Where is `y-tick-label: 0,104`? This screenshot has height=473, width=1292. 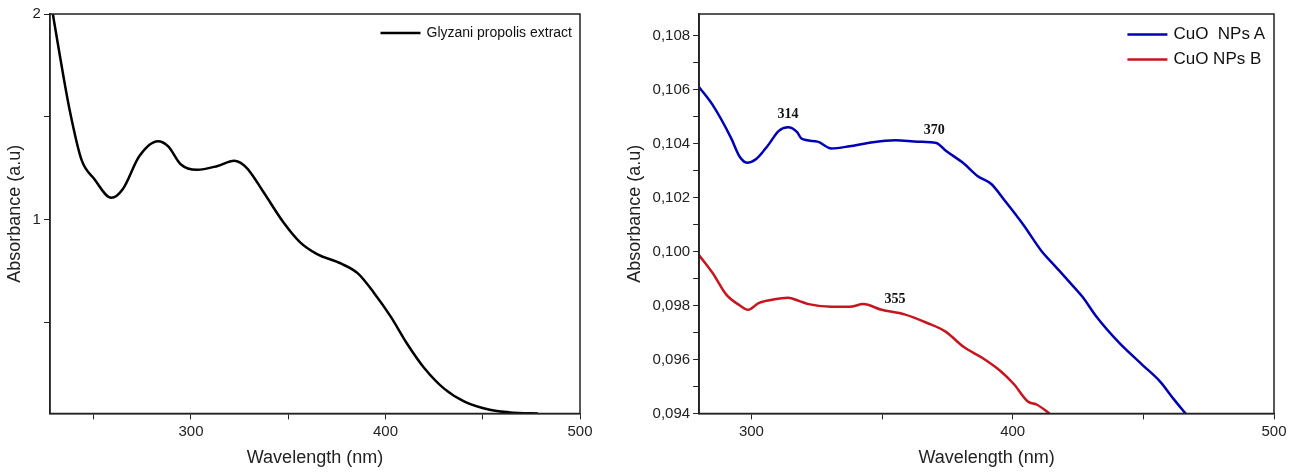
y-tick-label: 0,104 is located at coordinates (671, 142).